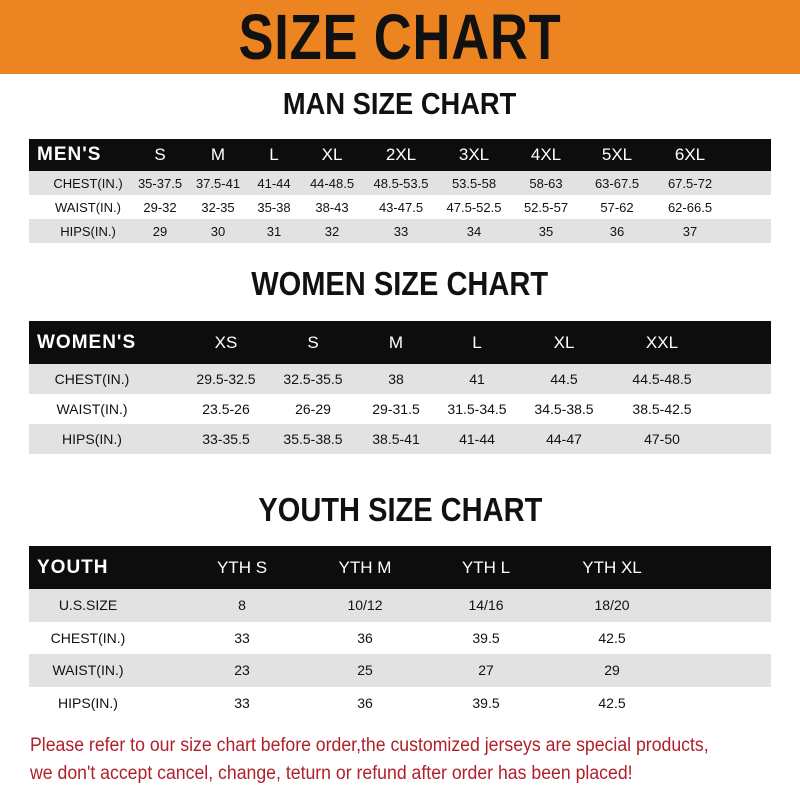  I want to click on table-row: HIPS(IN.) 29 30 31 32 33 34 35 36 37, so click(400, 231).